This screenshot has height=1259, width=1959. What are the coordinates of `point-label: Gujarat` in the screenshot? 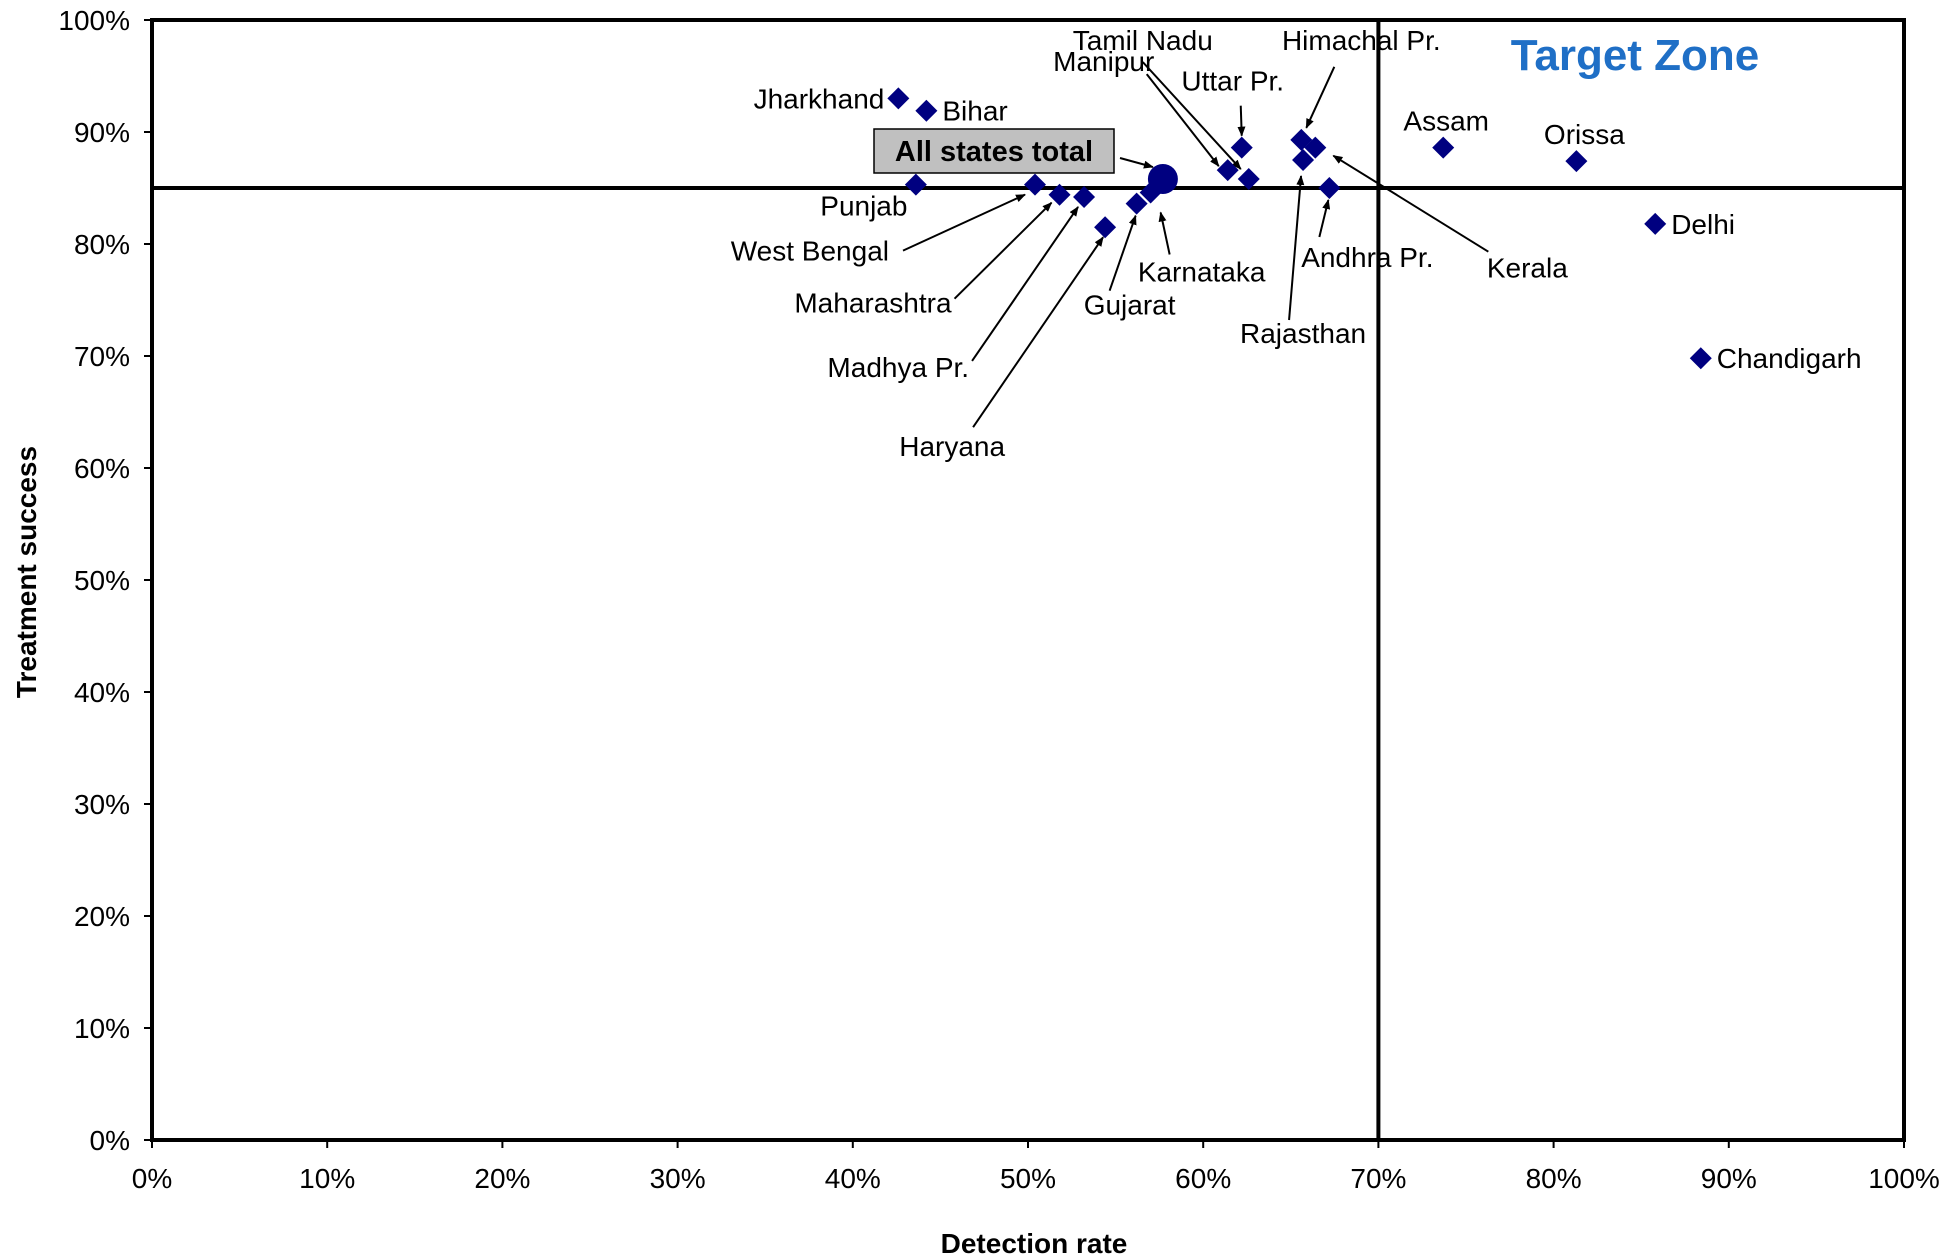 It's located at (1130, 305).